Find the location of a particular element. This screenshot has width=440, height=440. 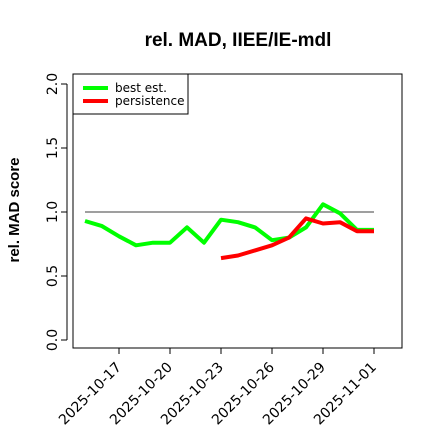

legend-box is located at coordinates (130, 94).